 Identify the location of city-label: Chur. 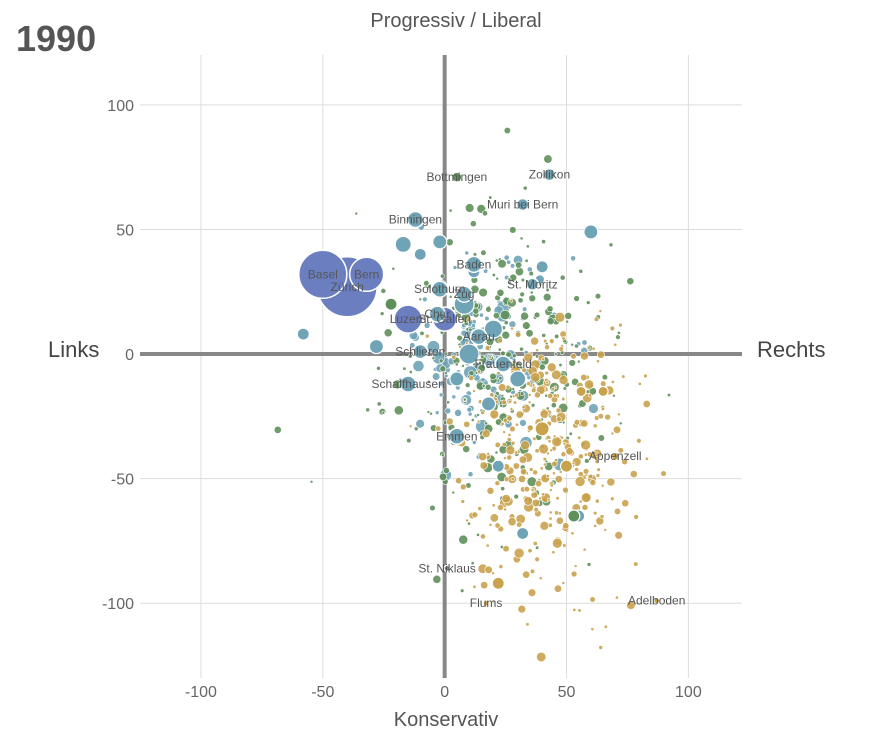
(437, 314).